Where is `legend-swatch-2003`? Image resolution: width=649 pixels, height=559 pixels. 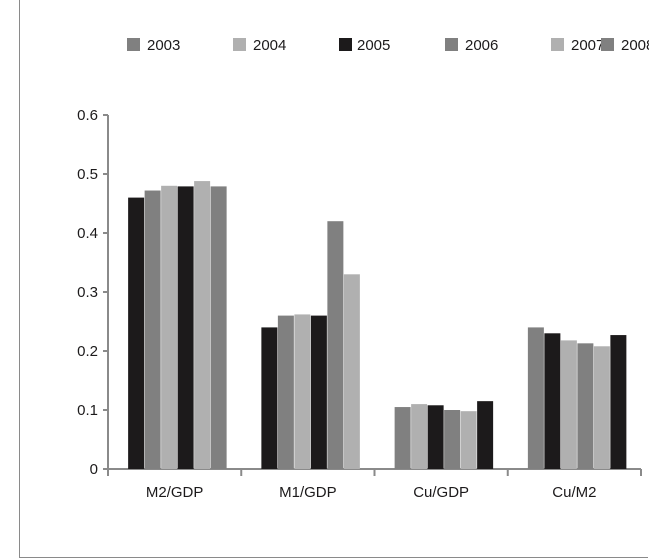 legend-swatch-2003 is located at coordinates (133, 44).